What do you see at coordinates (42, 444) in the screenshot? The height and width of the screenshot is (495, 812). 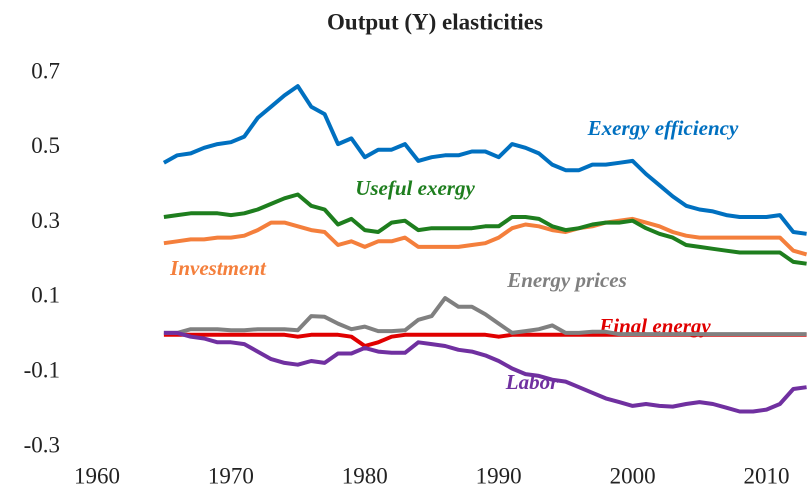 I see `y-tick-label: -0.3` at bounding box center [42, 444].